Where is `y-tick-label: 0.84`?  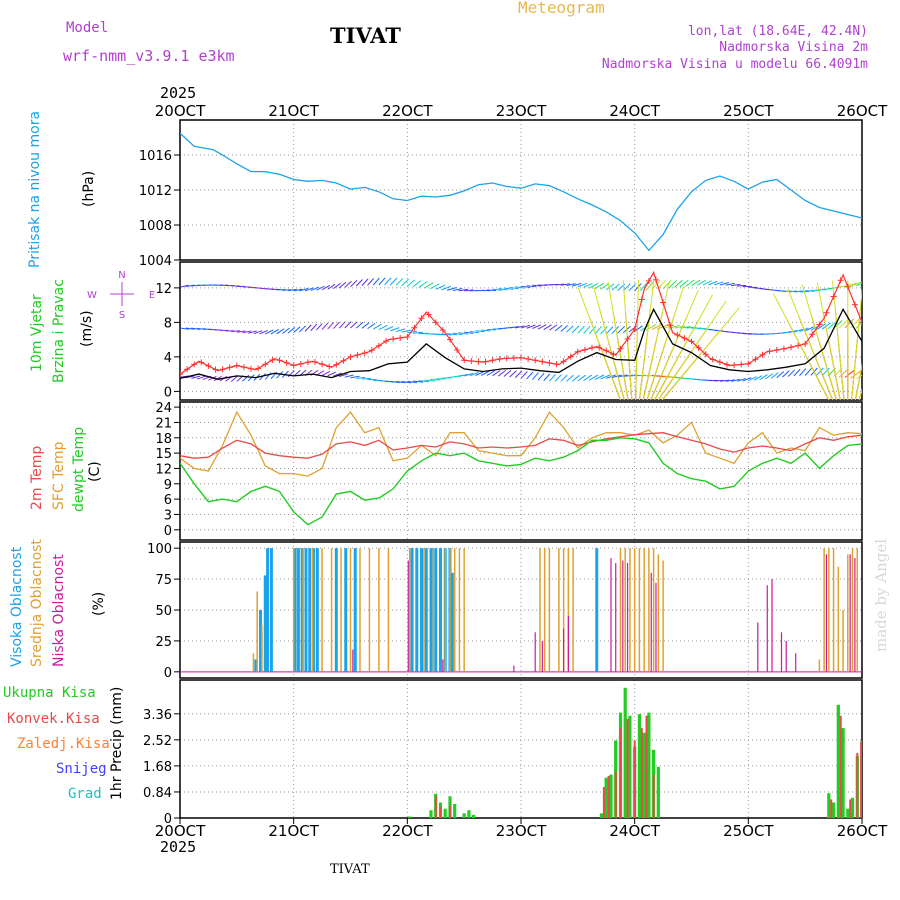
y-tick-label: 0.84 is located at coordinates (157, 793).